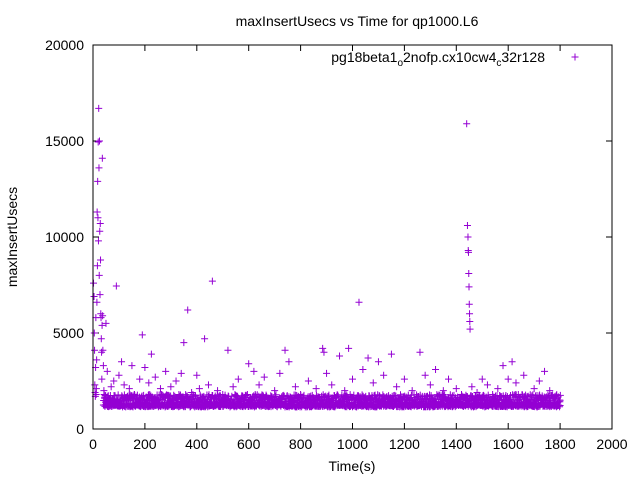 Image resolution: width=640 pixels, height=480 pixels. What do you see at coordinates (560, 444) in the screenshot?
I see `x-tick-label: 1800` at bounding box center [560, 444].